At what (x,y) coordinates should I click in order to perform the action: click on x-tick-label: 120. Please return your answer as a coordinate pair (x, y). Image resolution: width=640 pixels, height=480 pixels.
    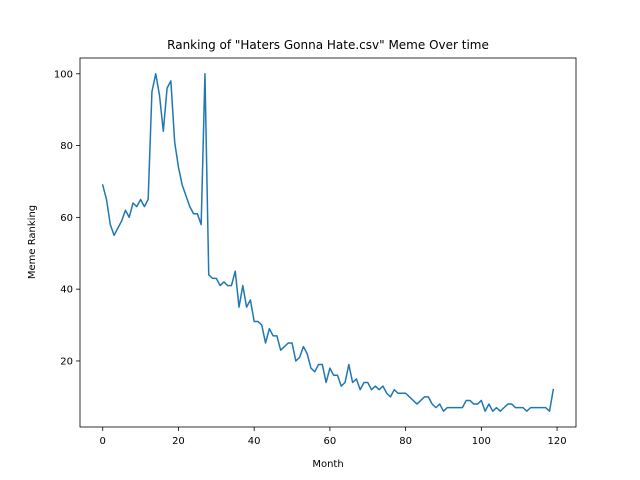
    Looking at the image, I should click on (557, 441).